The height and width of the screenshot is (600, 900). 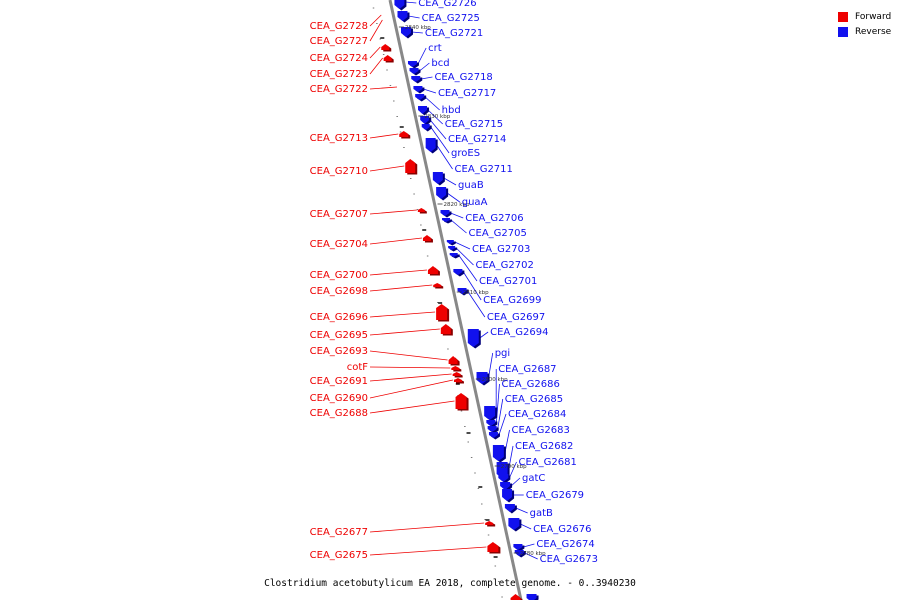 I want to click on legend-forward-label: Forward, so click(x=873, y=16).